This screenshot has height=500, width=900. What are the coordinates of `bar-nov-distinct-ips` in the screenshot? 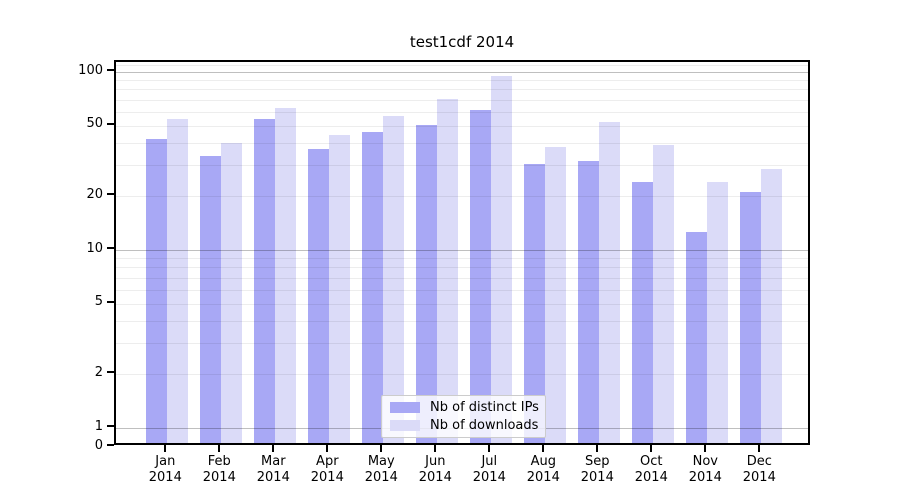 It's located at (697, 337).